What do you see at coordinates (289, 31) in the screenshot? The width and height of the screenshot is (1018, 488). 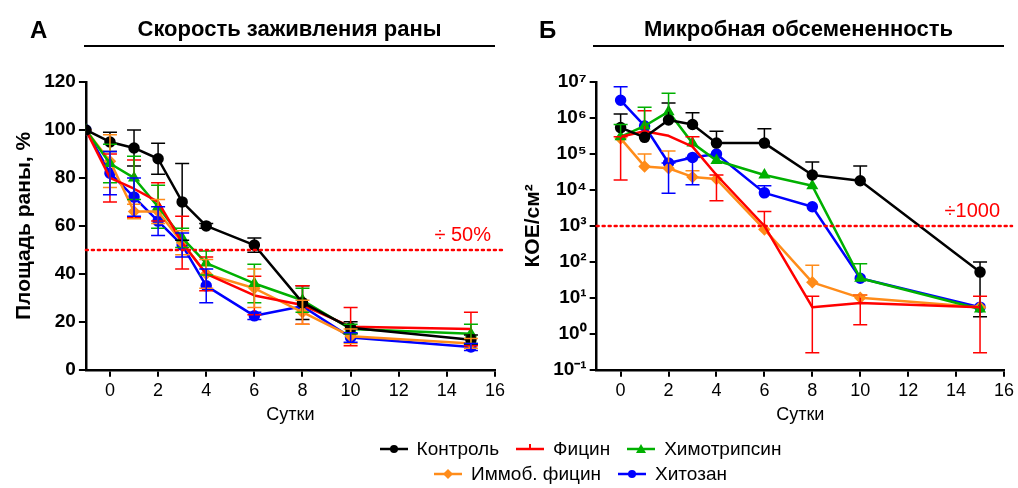 I see `chart-title: Скорость заживления раны` at bounding box center [289, 31].